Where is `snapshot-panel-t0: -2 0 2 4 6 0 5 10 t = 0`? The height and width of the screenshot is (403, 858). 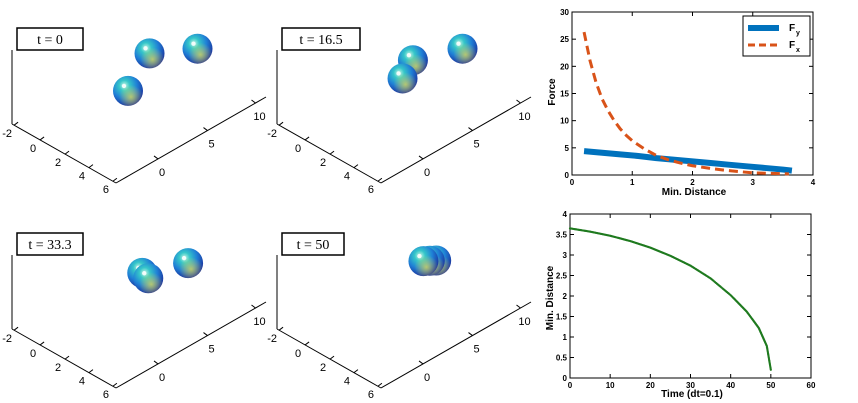 snapshot-panel-t0: -2 0 2 4 6 0 5 10 t = 0 is located at coordinates (134, 111).